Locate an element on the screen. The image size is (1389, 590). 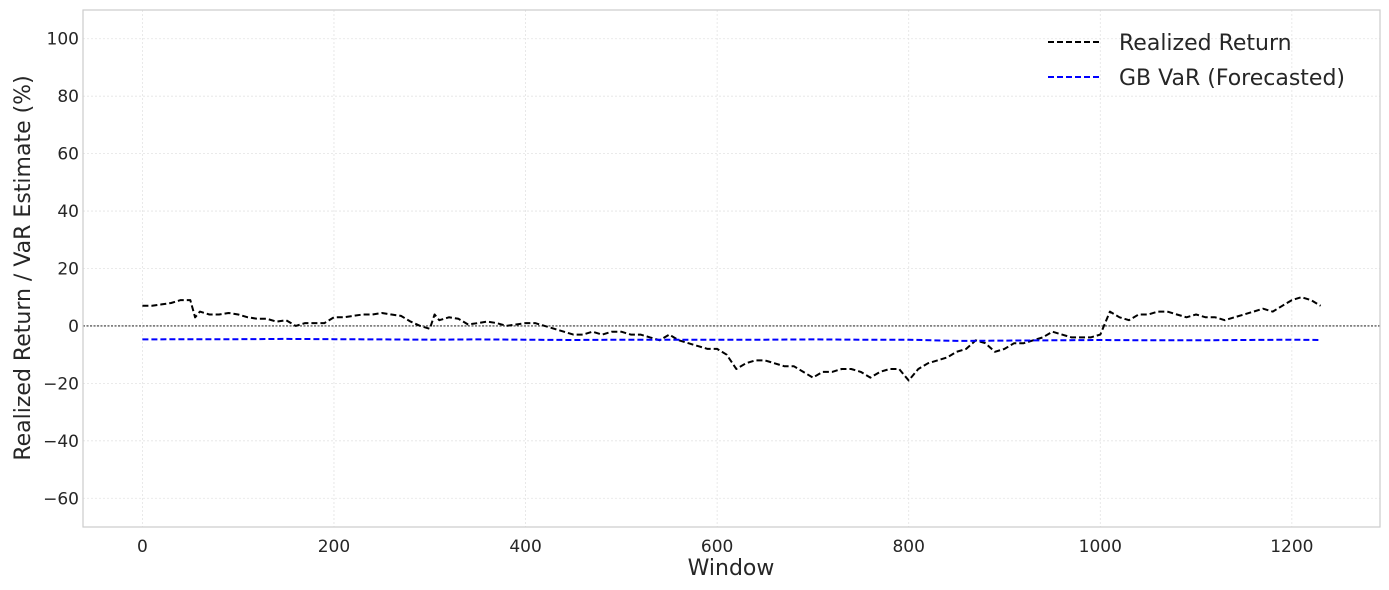
y-tick-label: 100 is located at coordinates (63, 40).